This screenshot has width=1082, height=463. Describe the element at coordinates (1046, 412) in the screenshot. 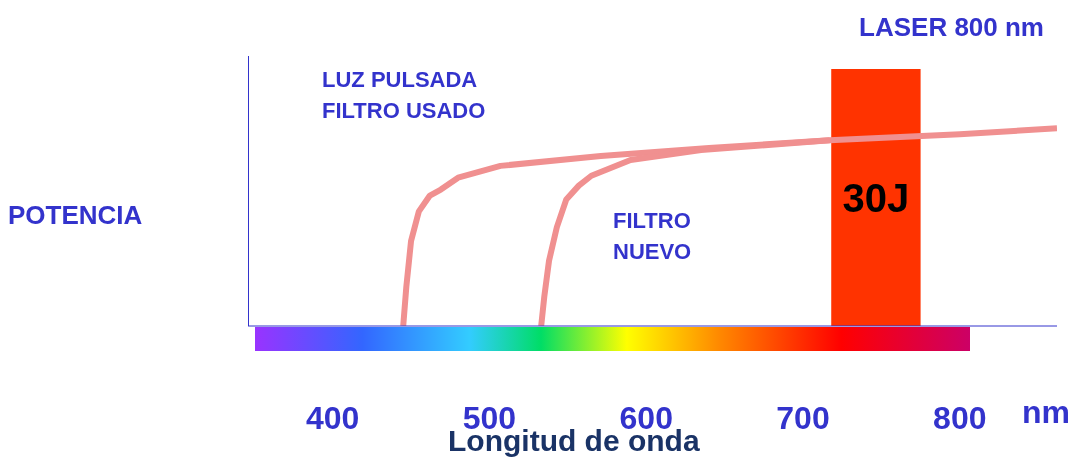

I see `text: nm` at that location.